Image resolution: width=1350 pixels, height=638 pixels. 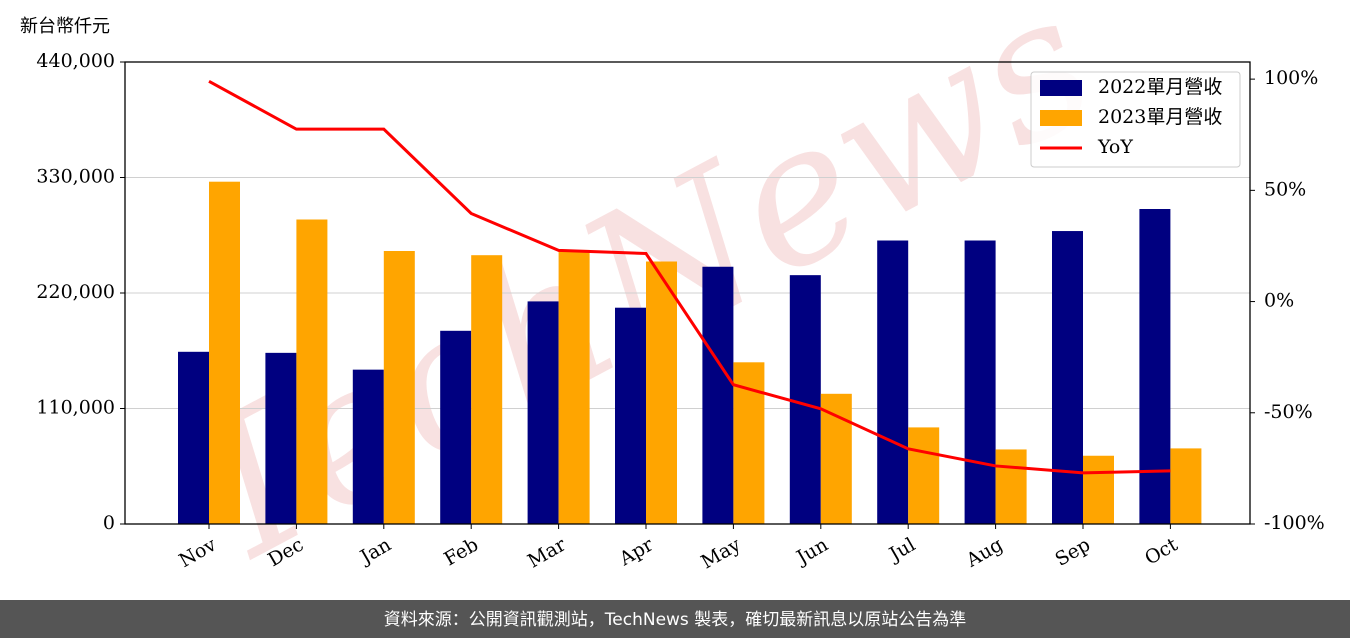 I want to click on footer-text: 資料來源：公開資訊觀測站，TechNews 製表，確切最新訊息以原站公告為準, so click(x=675, y=620).